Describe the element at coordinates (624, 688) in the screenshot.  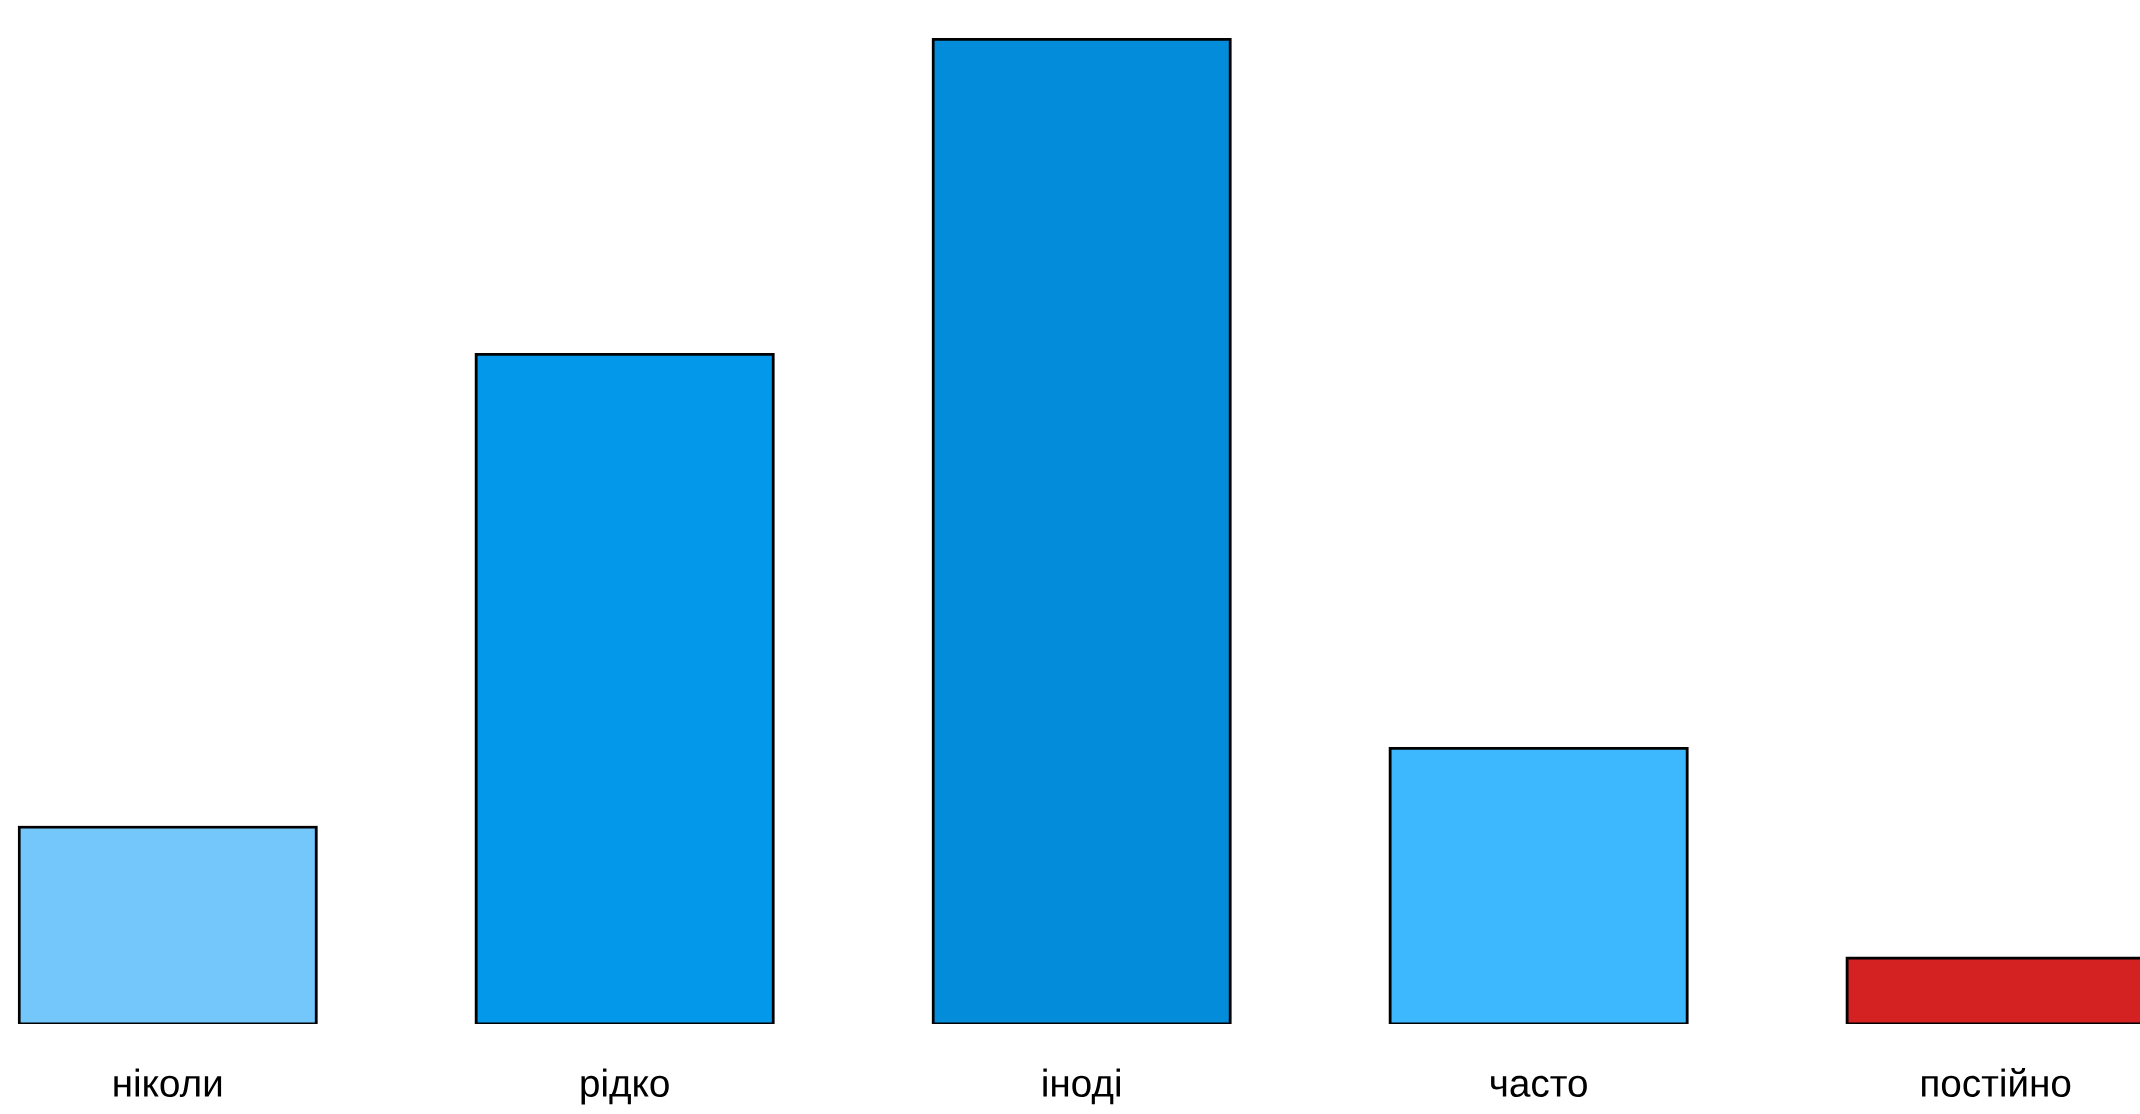
I see `bar` at that location.